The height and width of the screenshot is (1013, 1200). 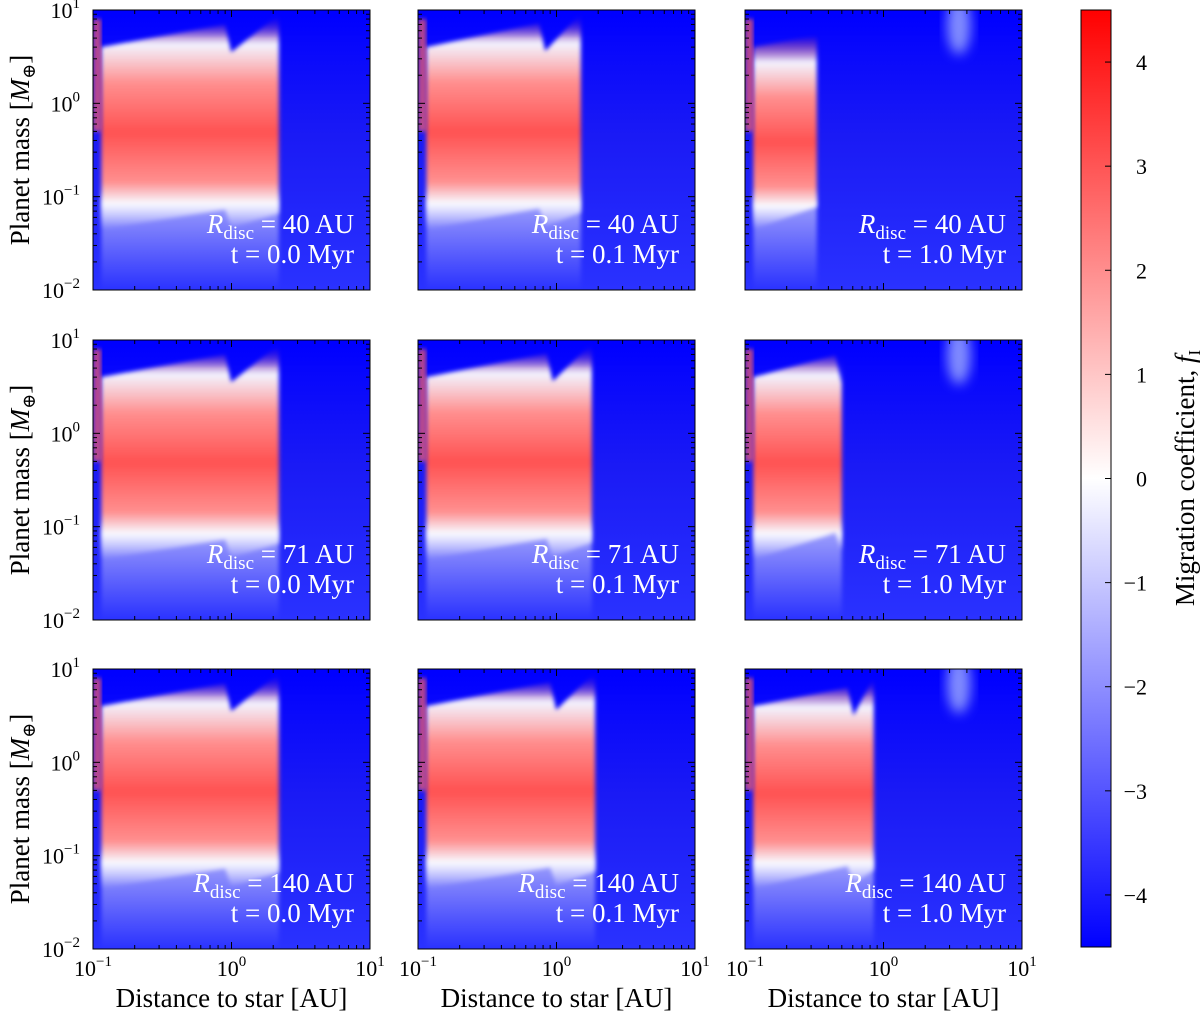 I want to click on panel-r0c2: Rdisc = 40 AUt = 1.0 Myr, so click(x=883, y=150).